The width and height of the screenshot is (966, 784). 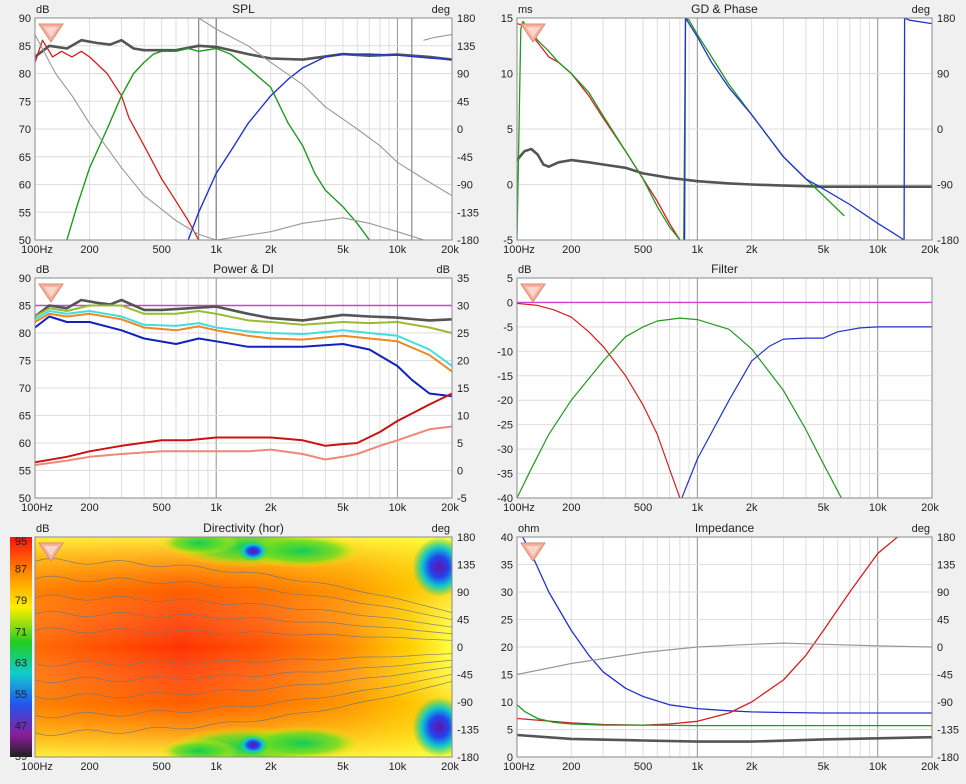 What do you see at coordinates (878, 250) in the screenshot?
I see `x-tick-label: 10k` at bounding box center [878, 250].